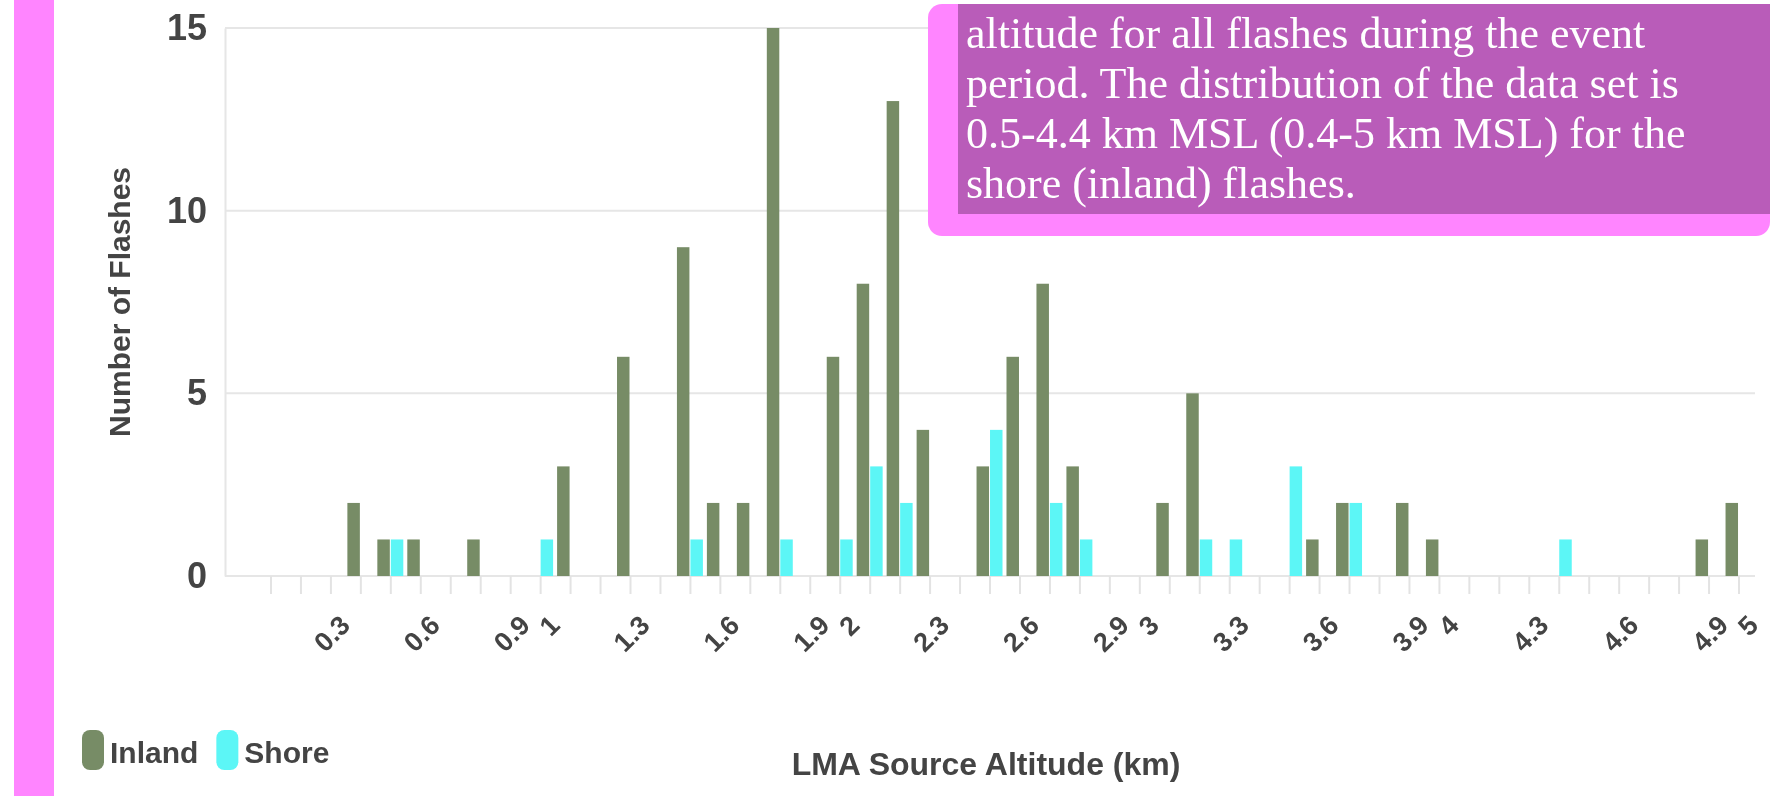 This screenshot has height=796, width=1777. Describe the element at coordinates (196, 576) in the screenshot. I see `y-tick-label: 0` at that location.